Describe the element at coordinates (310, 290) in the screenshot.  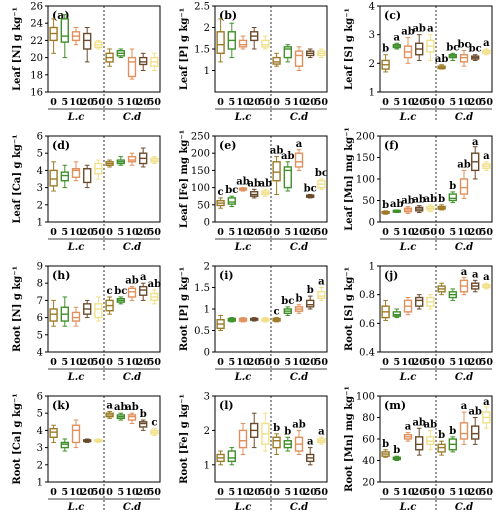
I see `significance-letter: b` at that location.